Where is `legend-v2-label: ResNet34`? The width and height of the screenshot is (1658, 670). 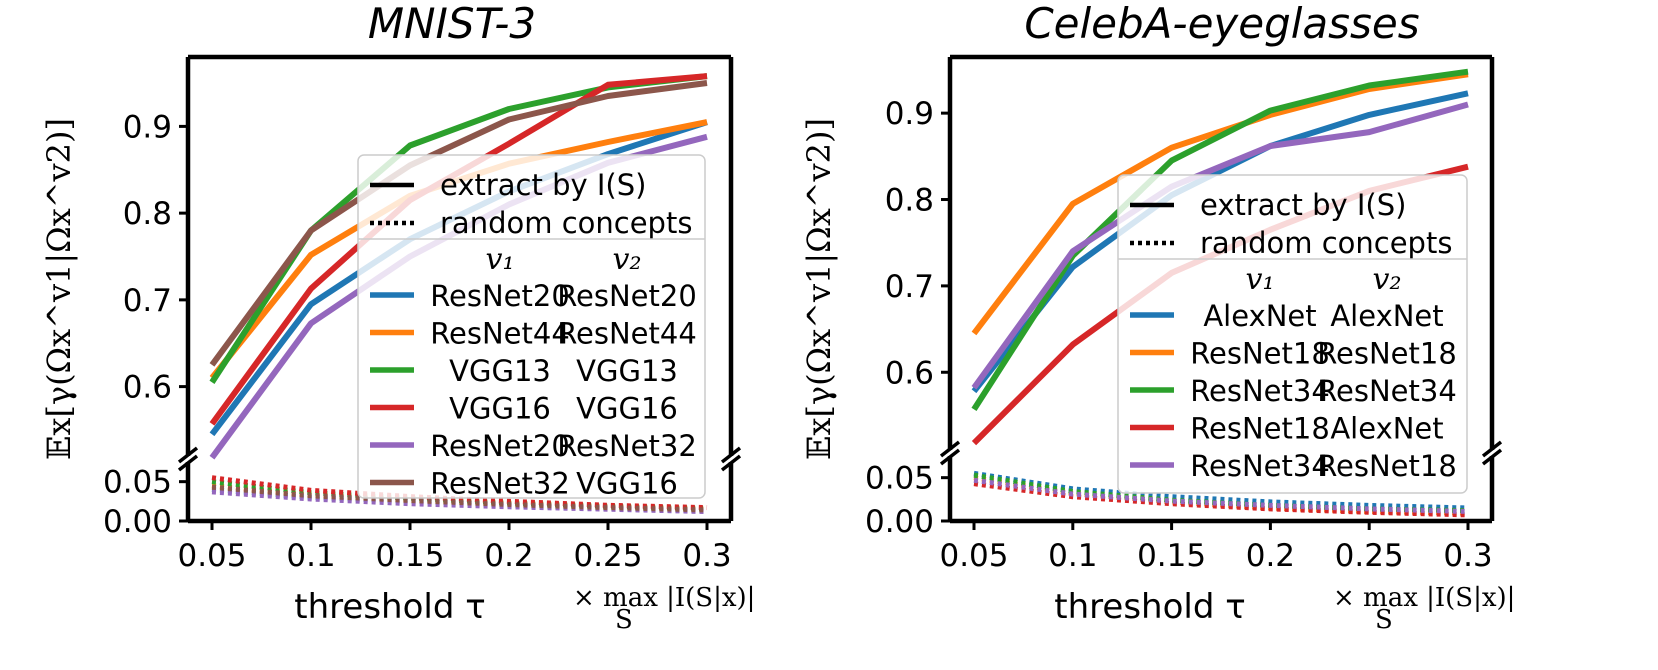
legend-v2-label: ResNet34 is located at coordinates (1387, 391).